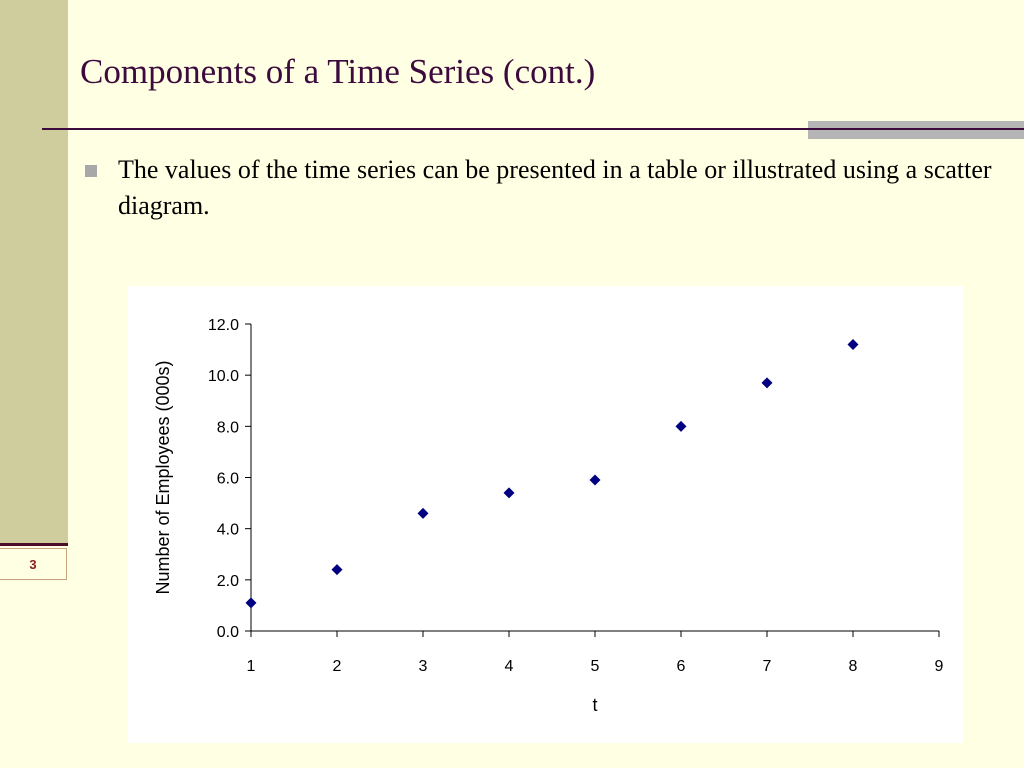 Image resolution: width=1024 pixels, height=768 pixels. What do you see at coordinates (595, 666) in the screenshot?
I see `x-tick-label: 5` at bounding box center [595, 666].